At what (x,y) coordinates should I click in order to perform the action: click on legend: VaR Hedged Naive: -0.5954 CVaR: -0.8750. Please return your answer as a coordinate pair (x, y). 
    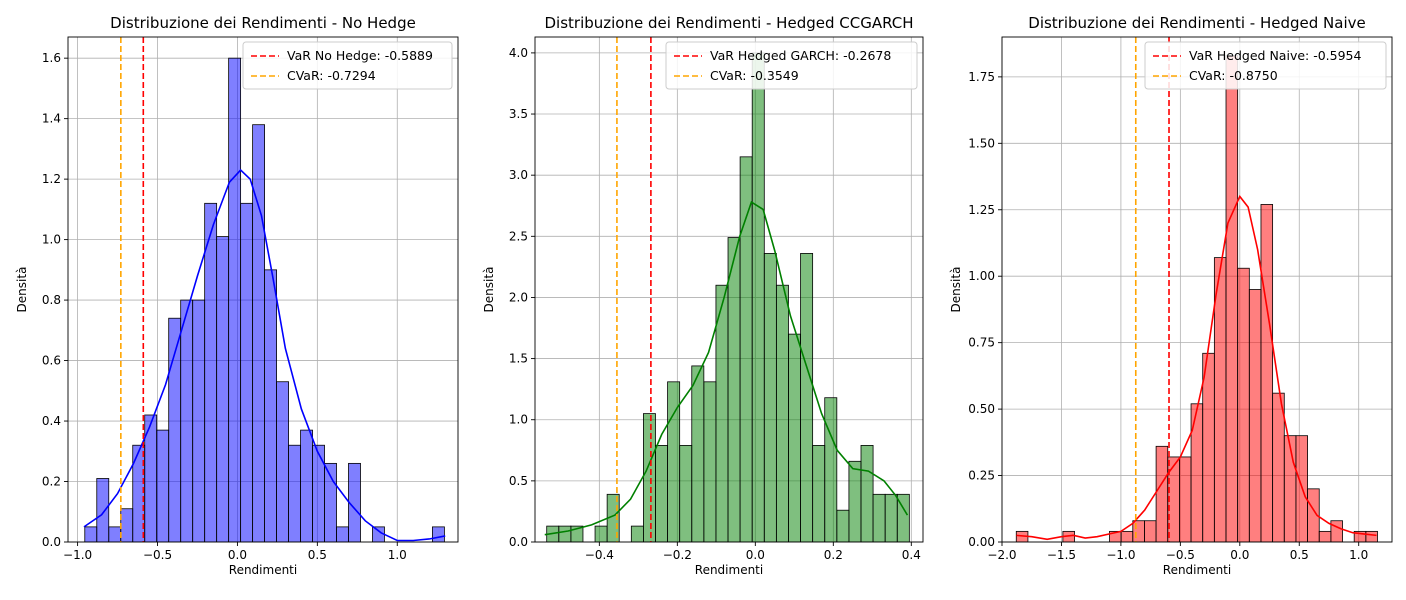
    Looking at the image, I should click on (1265, 65).